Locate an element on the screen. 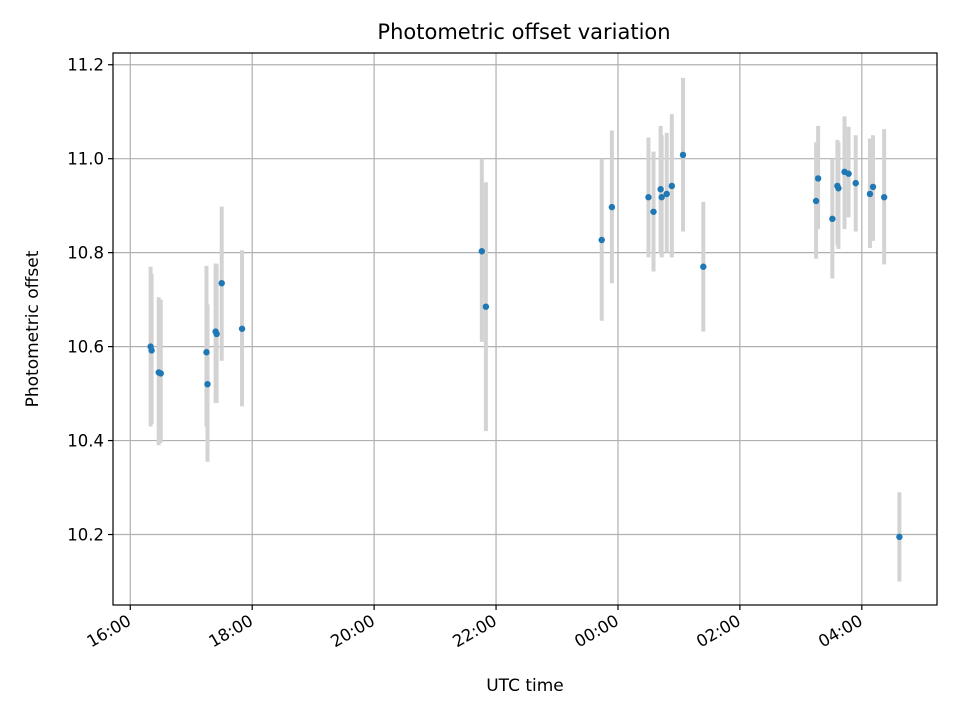  x-axis-label: UTC time is located at coordinates (525, 686).